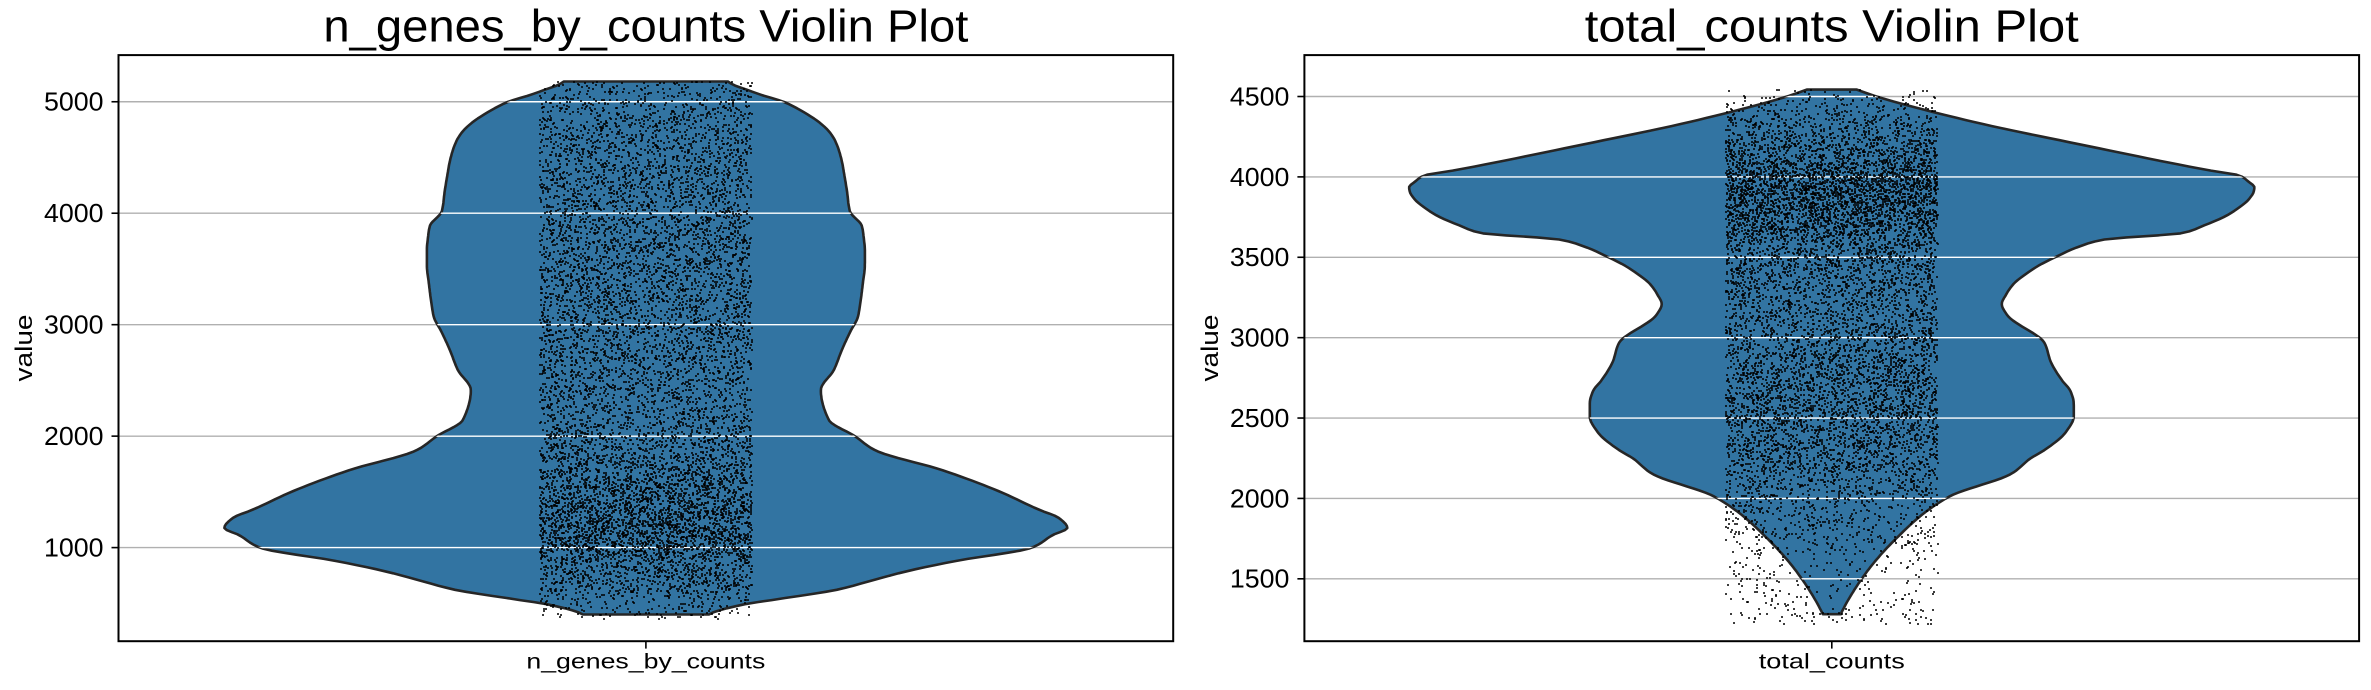  I want to click on svg-text: 1500, so click(1260, 579).